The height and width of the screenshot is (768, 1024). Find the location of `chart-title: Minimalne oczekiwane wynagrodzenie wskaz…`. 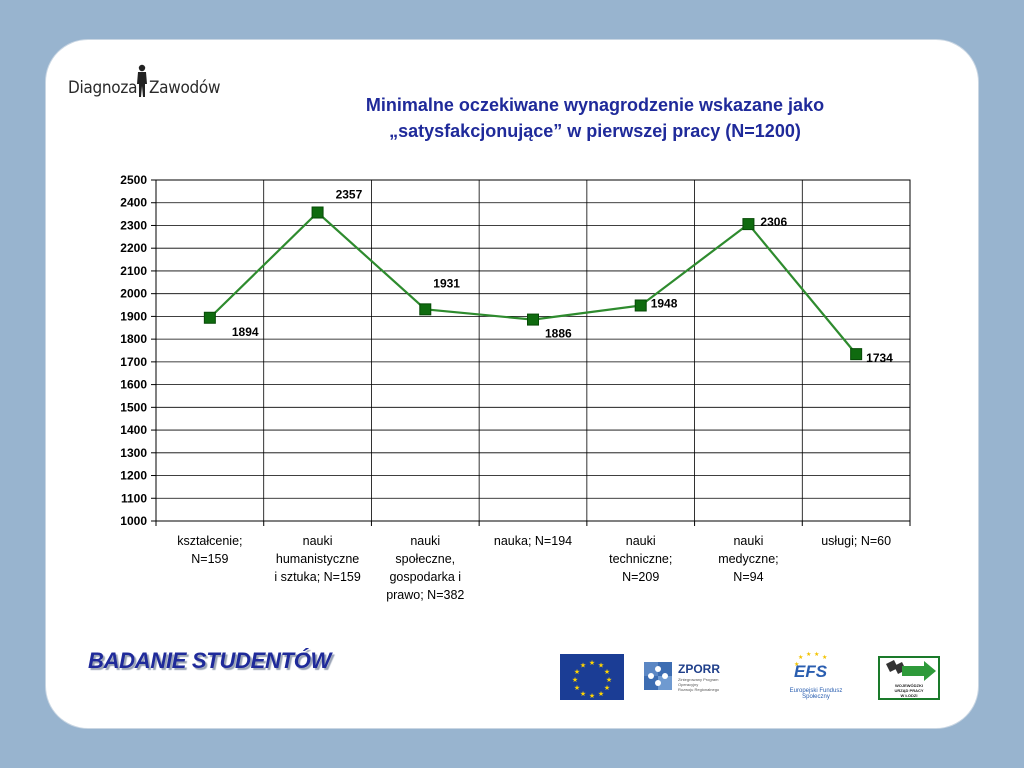

chart-title: Minimalne oczekiwane wynagrodzenie wskaz… is located at coordinates (595, 118).